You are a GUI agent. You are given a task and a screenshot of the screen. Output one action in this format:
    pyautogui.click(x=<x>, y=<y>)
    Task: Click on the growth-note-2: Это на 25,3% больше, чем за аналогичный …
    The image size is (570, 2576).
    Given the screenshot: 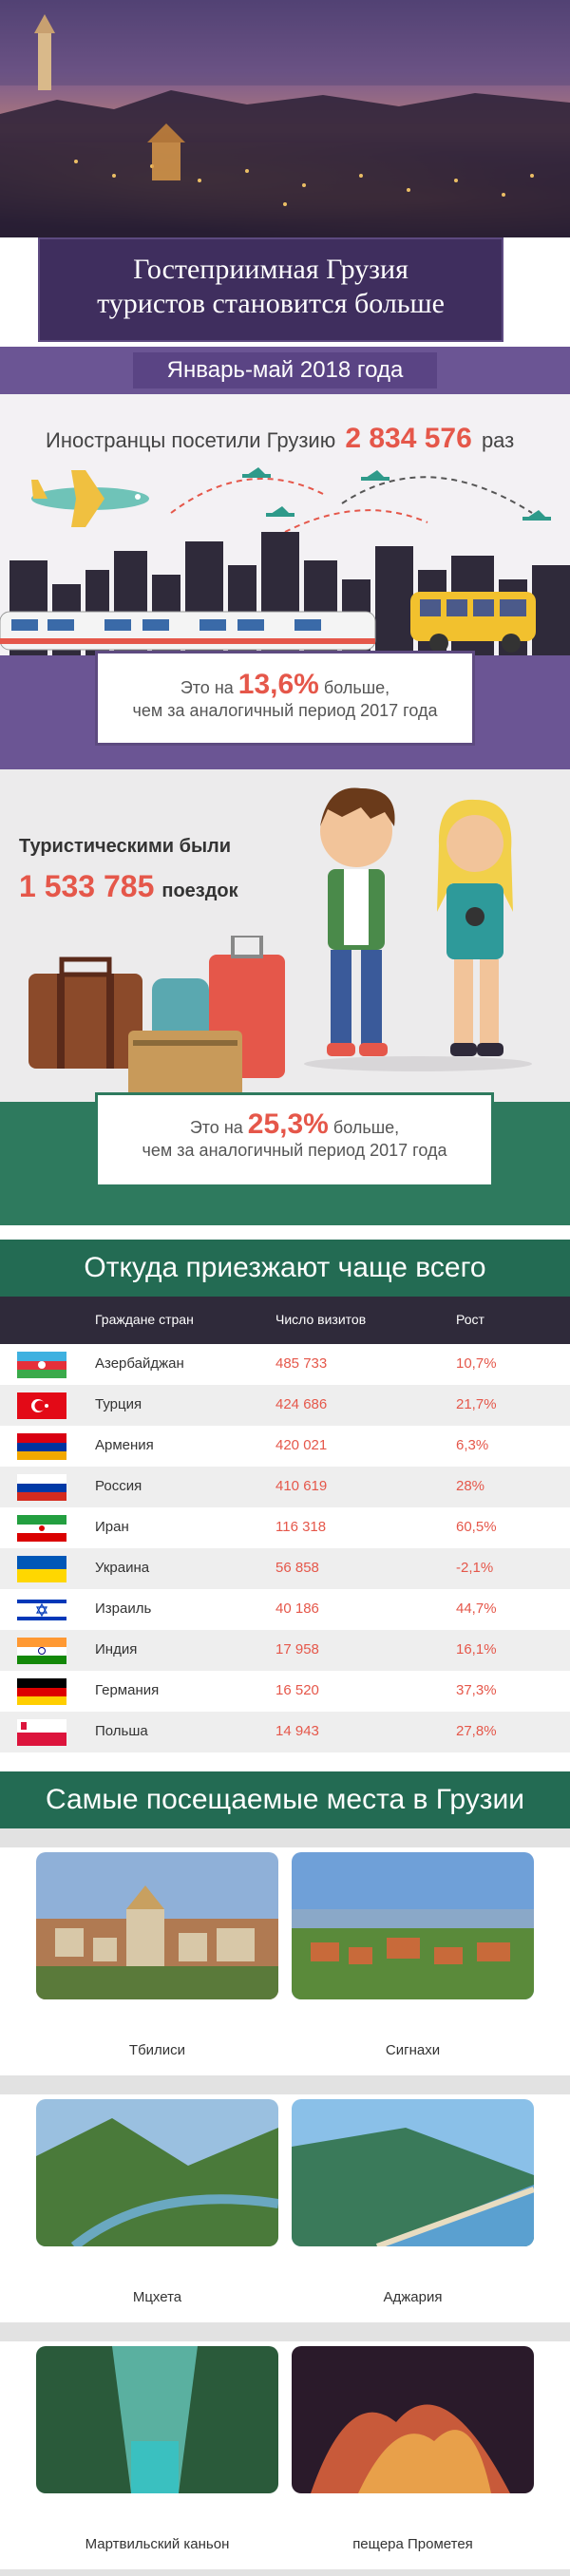 What is the action you would take?
    pyautogui.click(x=294, y=1139)
    